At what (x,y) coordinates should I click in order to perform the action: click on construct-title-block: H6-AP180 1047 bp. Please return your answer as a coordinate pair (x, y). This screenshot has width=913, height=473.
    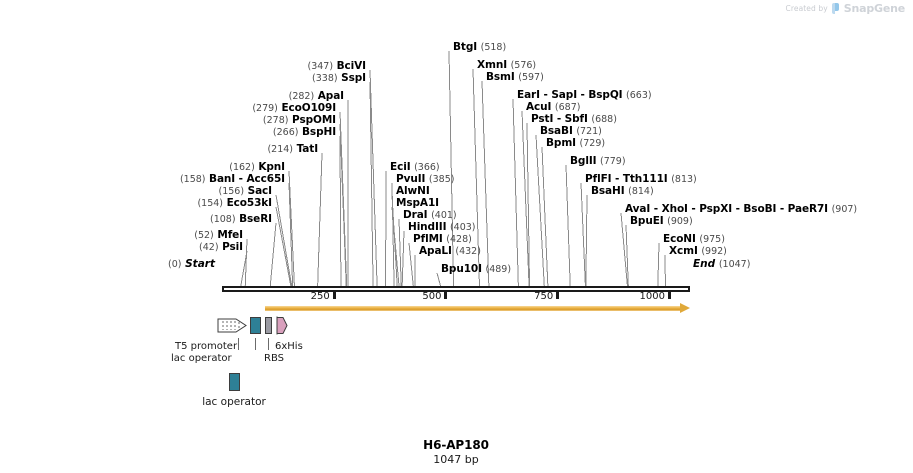
    Looking at the image, I should click on (456, 452).